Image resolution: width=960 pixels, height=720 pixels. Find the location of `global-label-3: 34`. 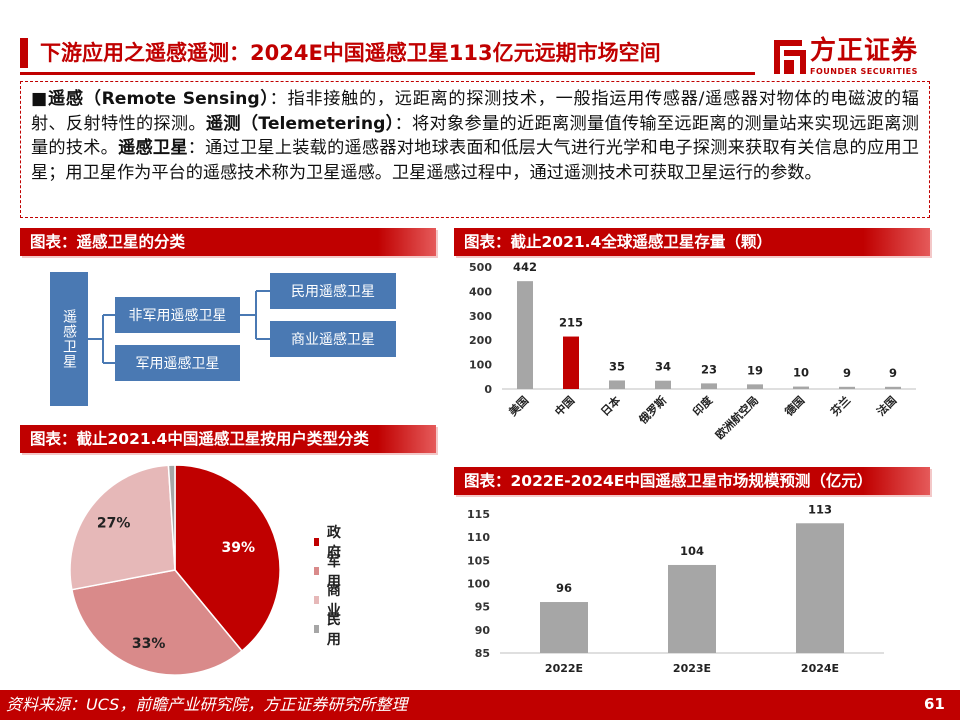

global-label-3: 34 is located at coordinates (663, 367).